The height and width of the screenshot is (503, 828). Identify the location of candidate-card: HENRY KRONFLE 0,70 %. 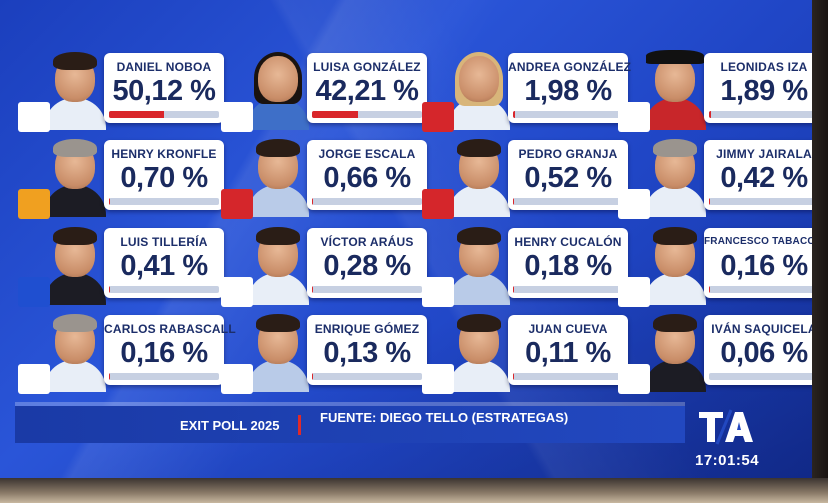
(119, 178).